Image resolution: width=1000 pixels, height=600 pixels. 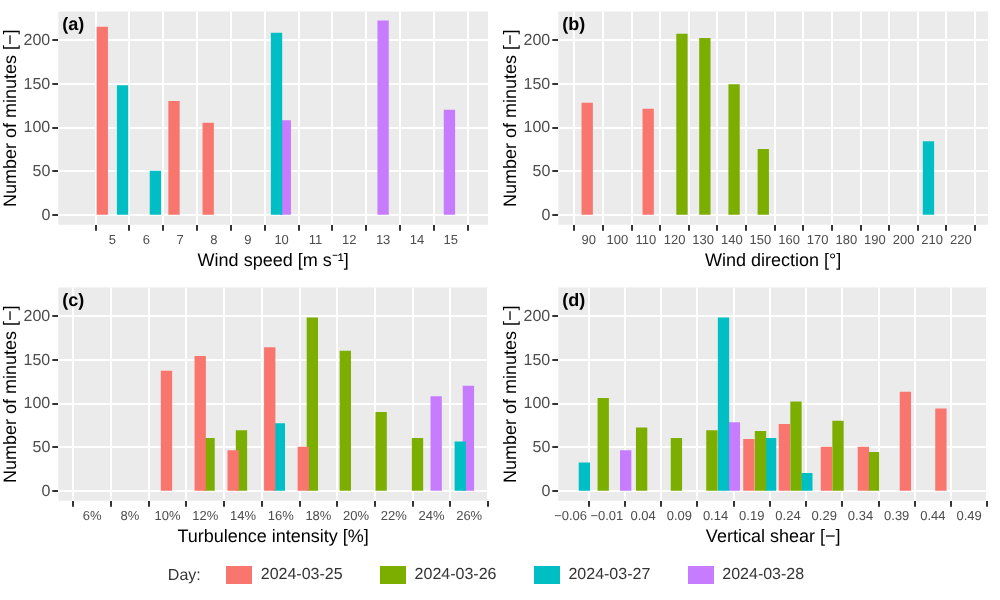 I want to click on chart-title: (c), so click(x=73, y=299).